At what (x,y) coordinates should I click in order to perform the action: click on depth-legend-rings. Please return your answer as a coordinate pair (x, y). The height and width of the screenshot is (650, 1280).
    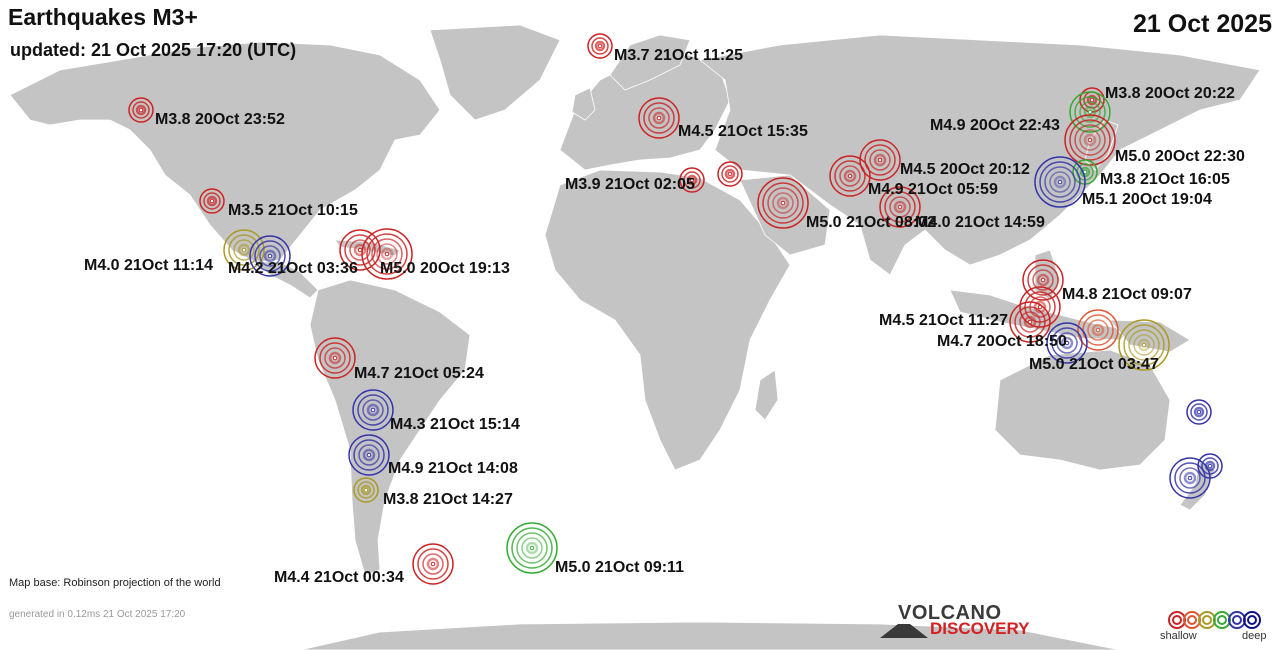
    Looking at the image, I should click on (1214, 620).